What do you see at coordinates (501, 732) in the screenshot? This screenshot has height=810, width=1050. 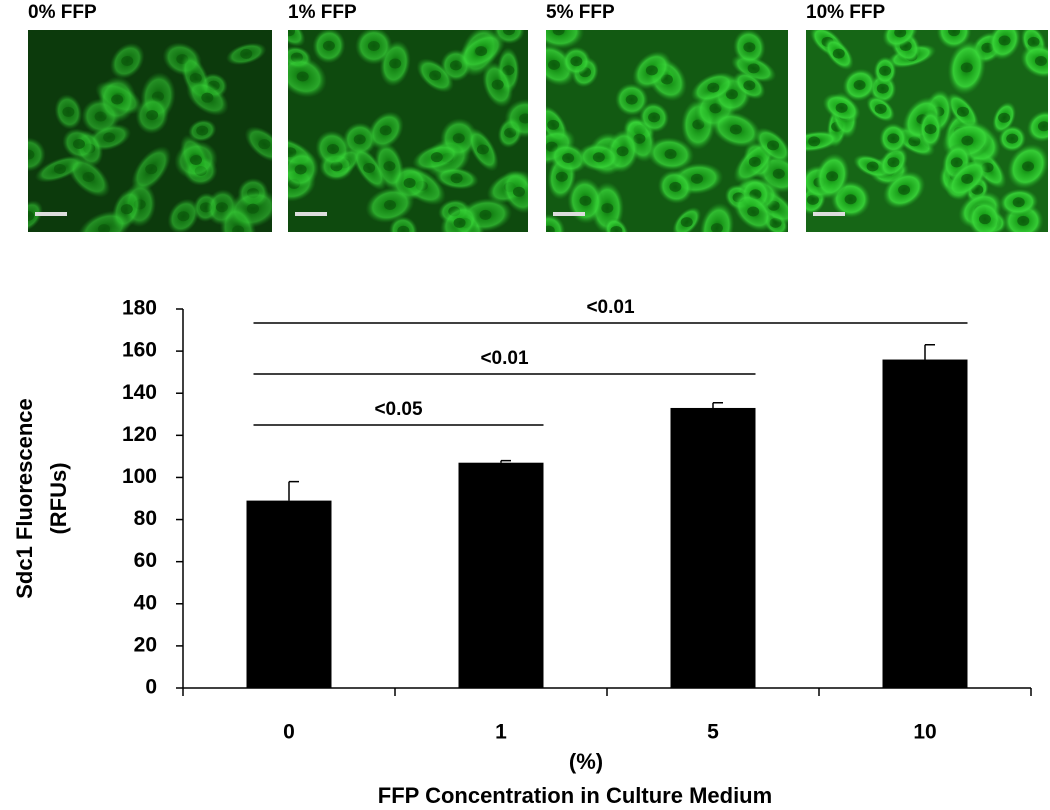 I see `x-tick-label: 1` at bounding box center [501, 732].